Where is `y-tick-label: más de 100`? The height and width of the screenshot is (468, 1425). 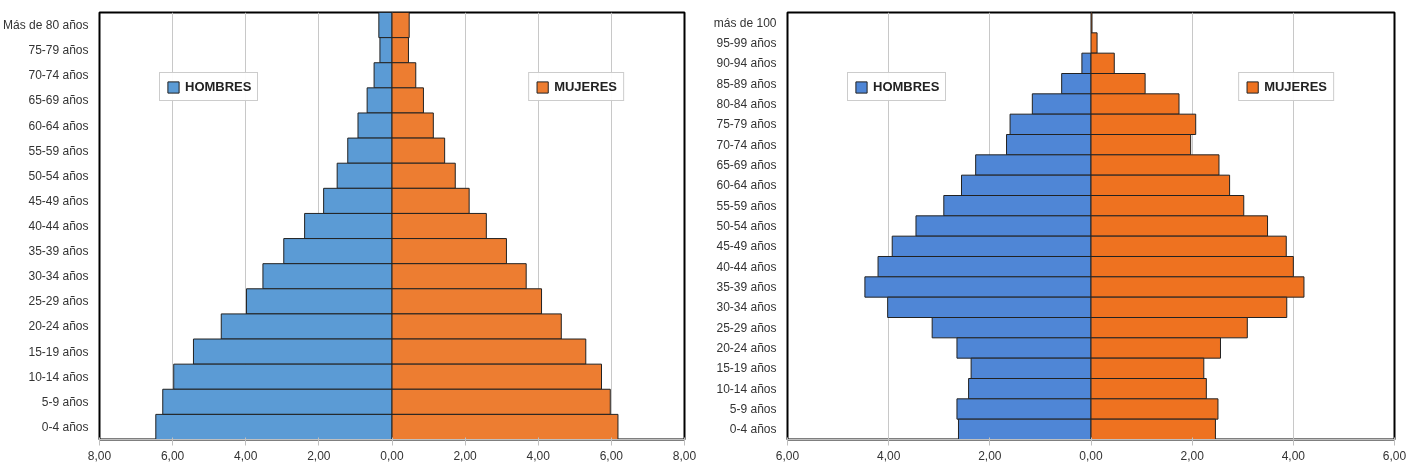
y-tick-label: más de 100 is located at coordinates (745, 22).